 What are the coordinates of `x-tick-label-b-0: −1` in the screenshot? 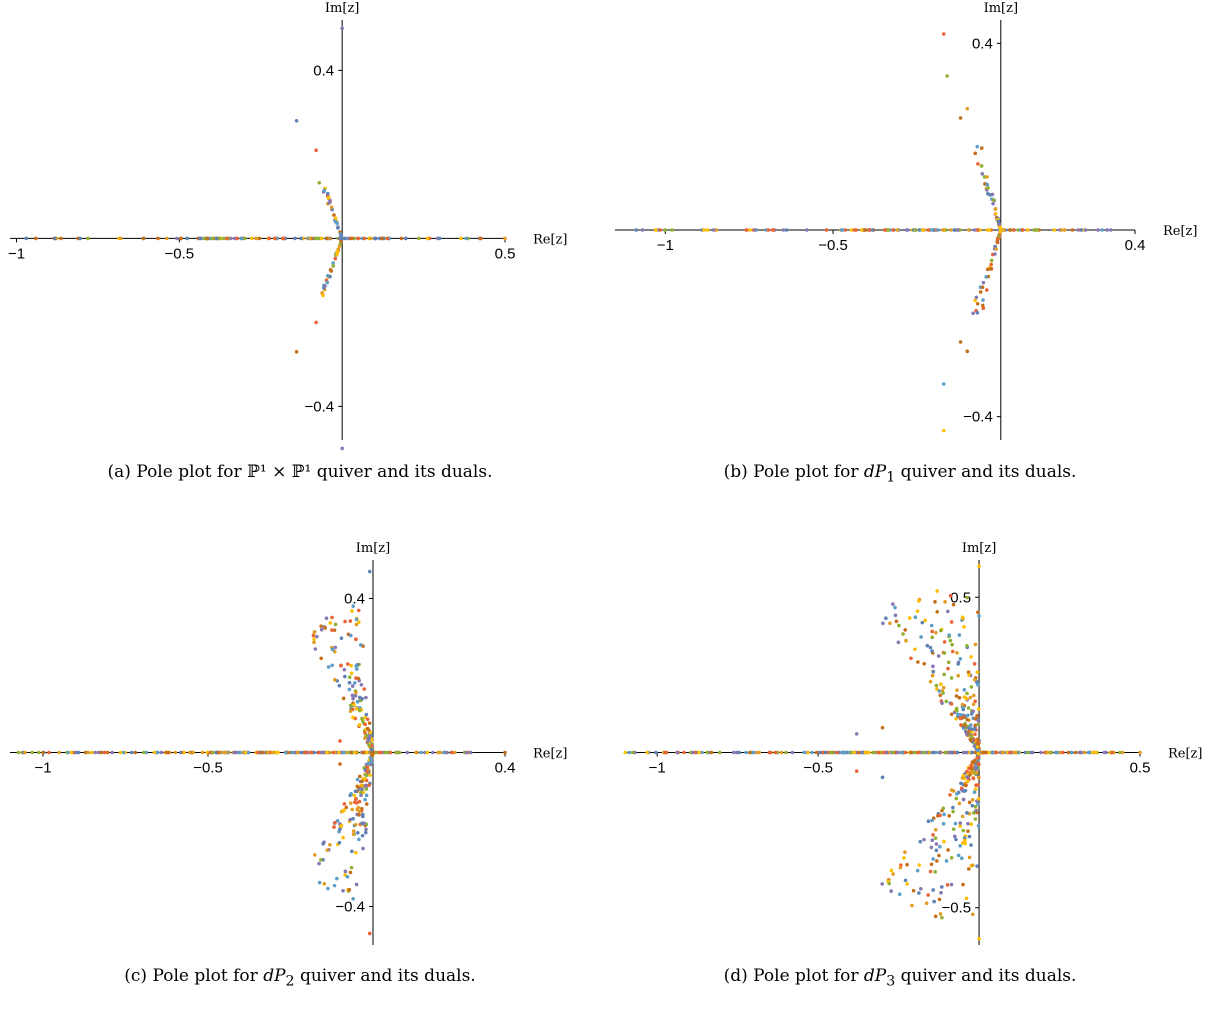 It's located at (665, 245).